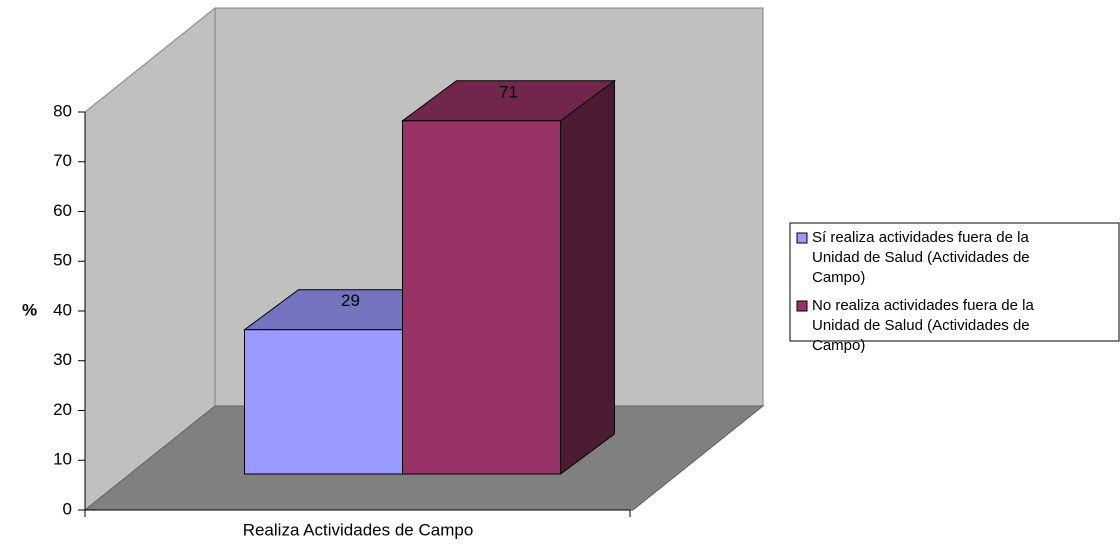 This screenshot has width=1120, height=546. What do you see at coordinates (29, 309) in the screenshot?
I see `y-axis-label: %` at bounding box center [29, 309].